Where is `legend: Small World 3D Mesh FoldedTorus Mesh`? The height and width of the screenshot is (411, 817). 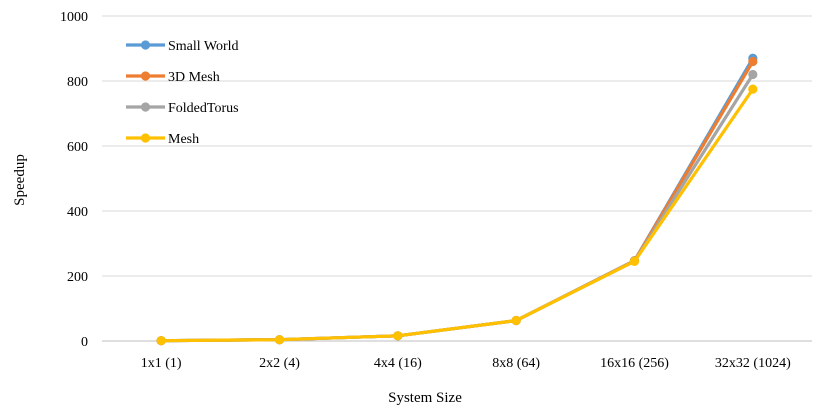 legend: Small World 3D Mesh FoldedTorus Mesh is located at coordinates (182, 93).